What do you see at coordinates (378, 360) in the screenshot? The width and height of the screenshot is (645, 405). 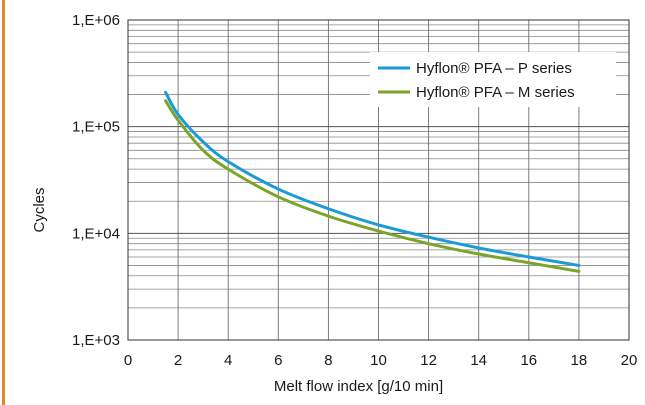 I see `x-tick-label: 10` at bounding box center [378, 360].